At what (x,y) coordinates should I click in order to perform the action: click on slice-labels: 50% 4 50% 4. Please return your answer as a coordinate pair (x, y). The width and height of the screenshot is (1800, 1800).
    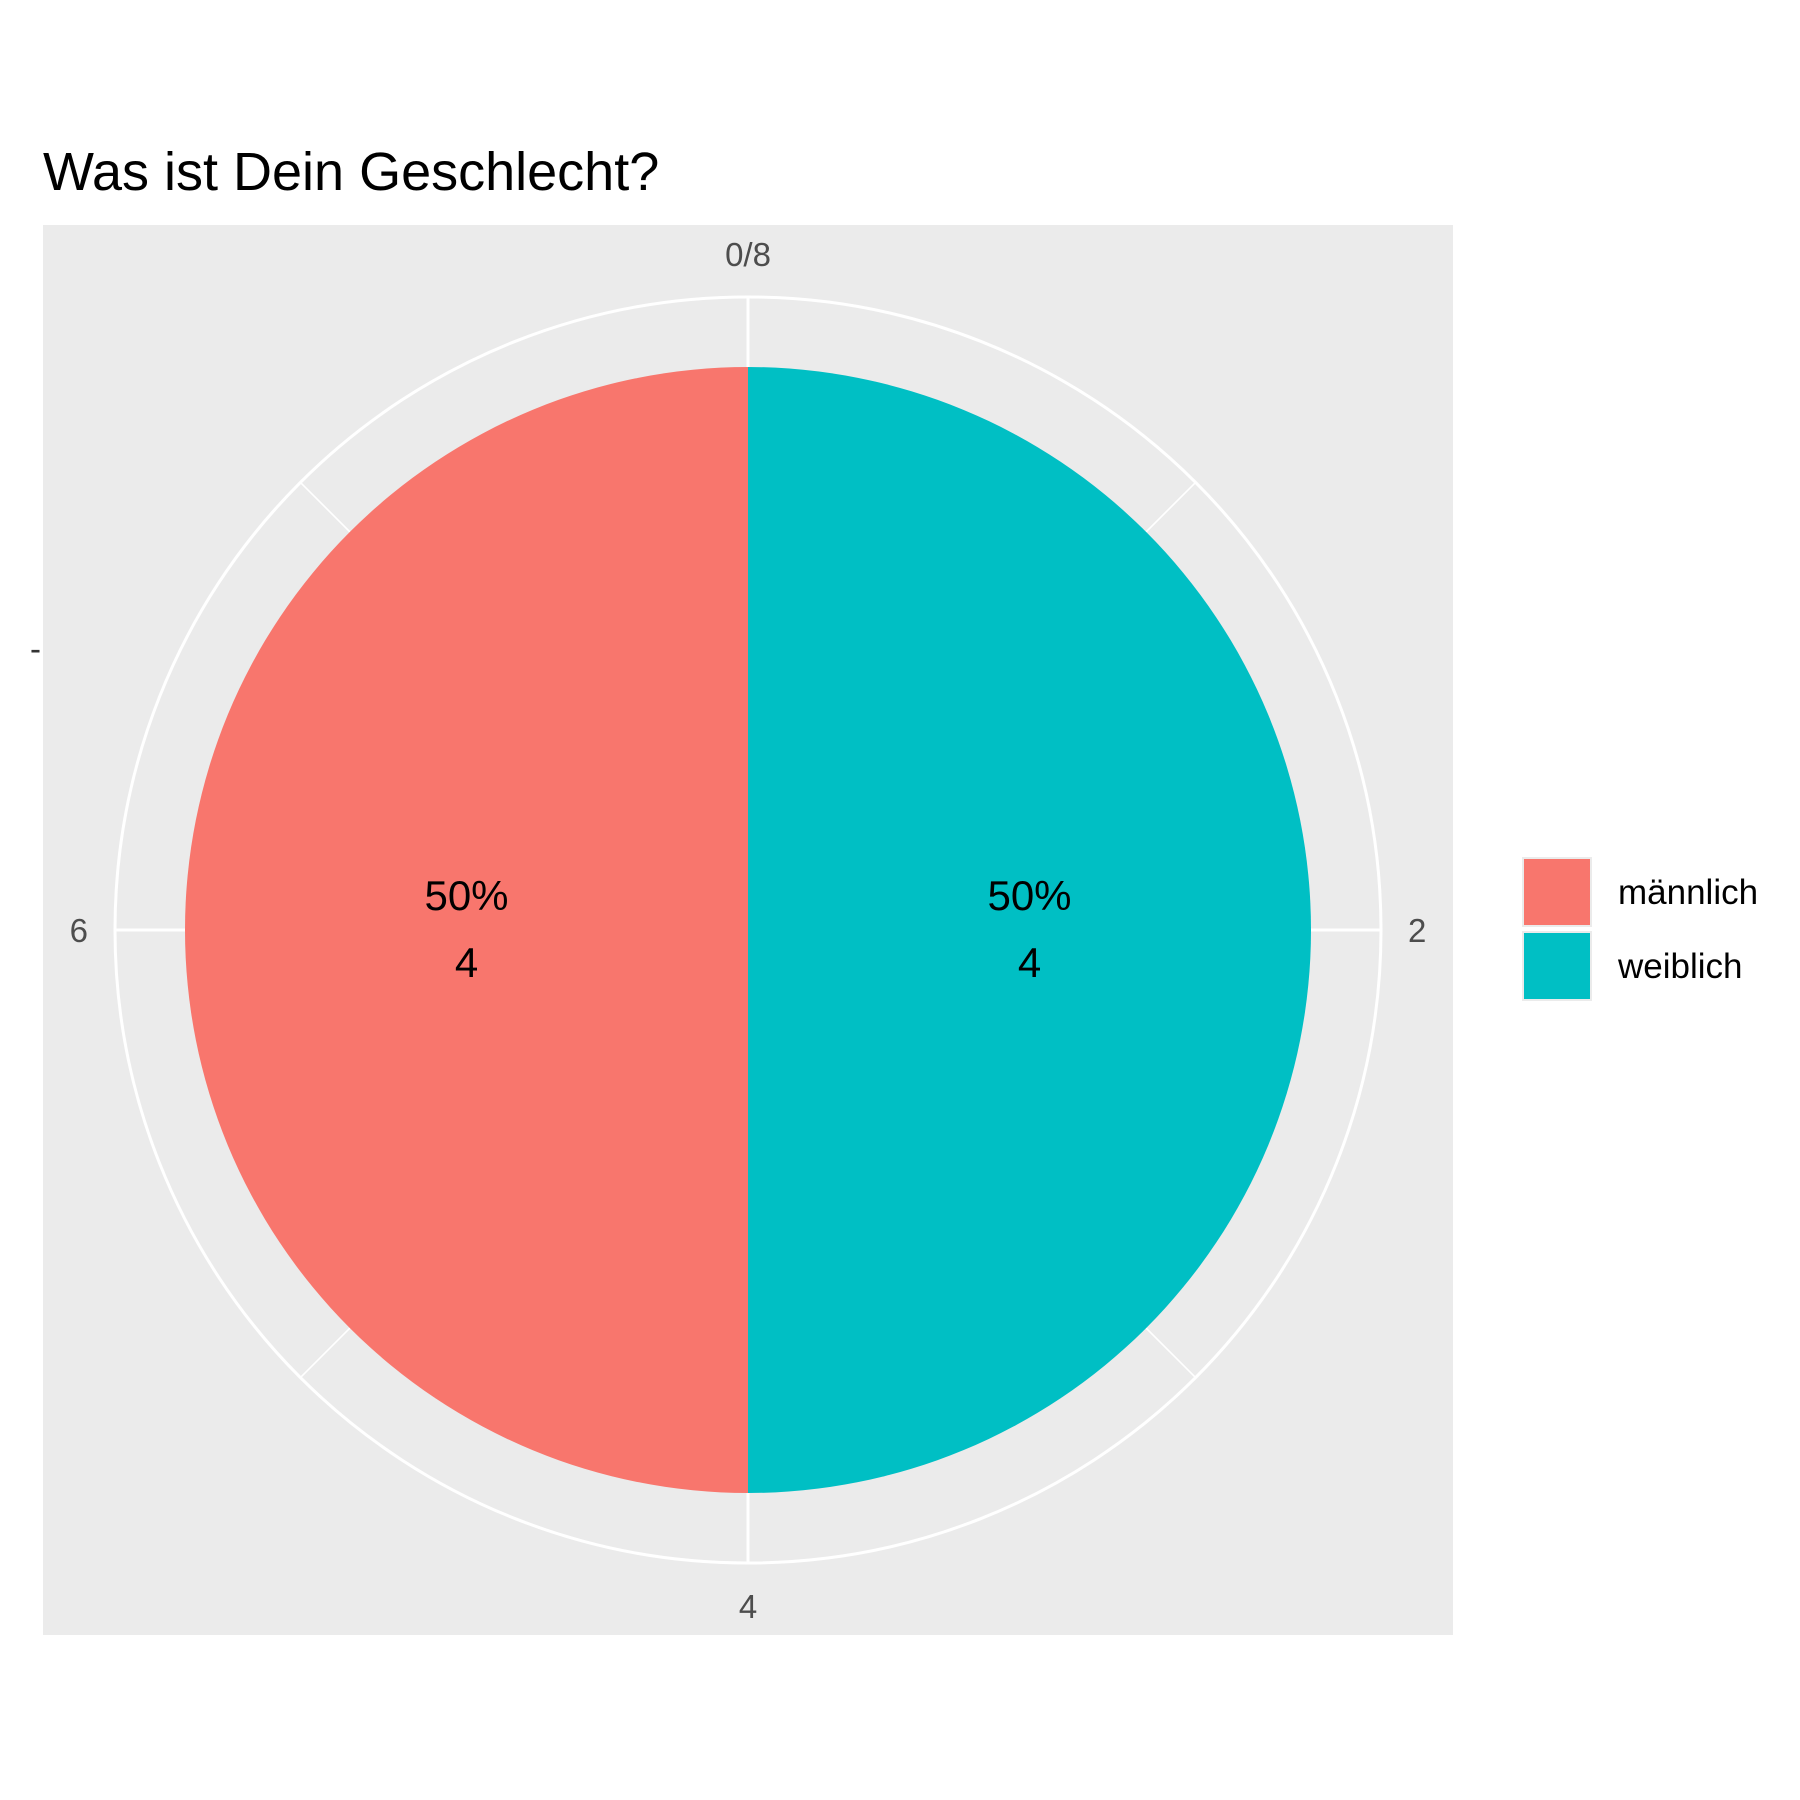
    Looking at the image, I should click on (747, 929).